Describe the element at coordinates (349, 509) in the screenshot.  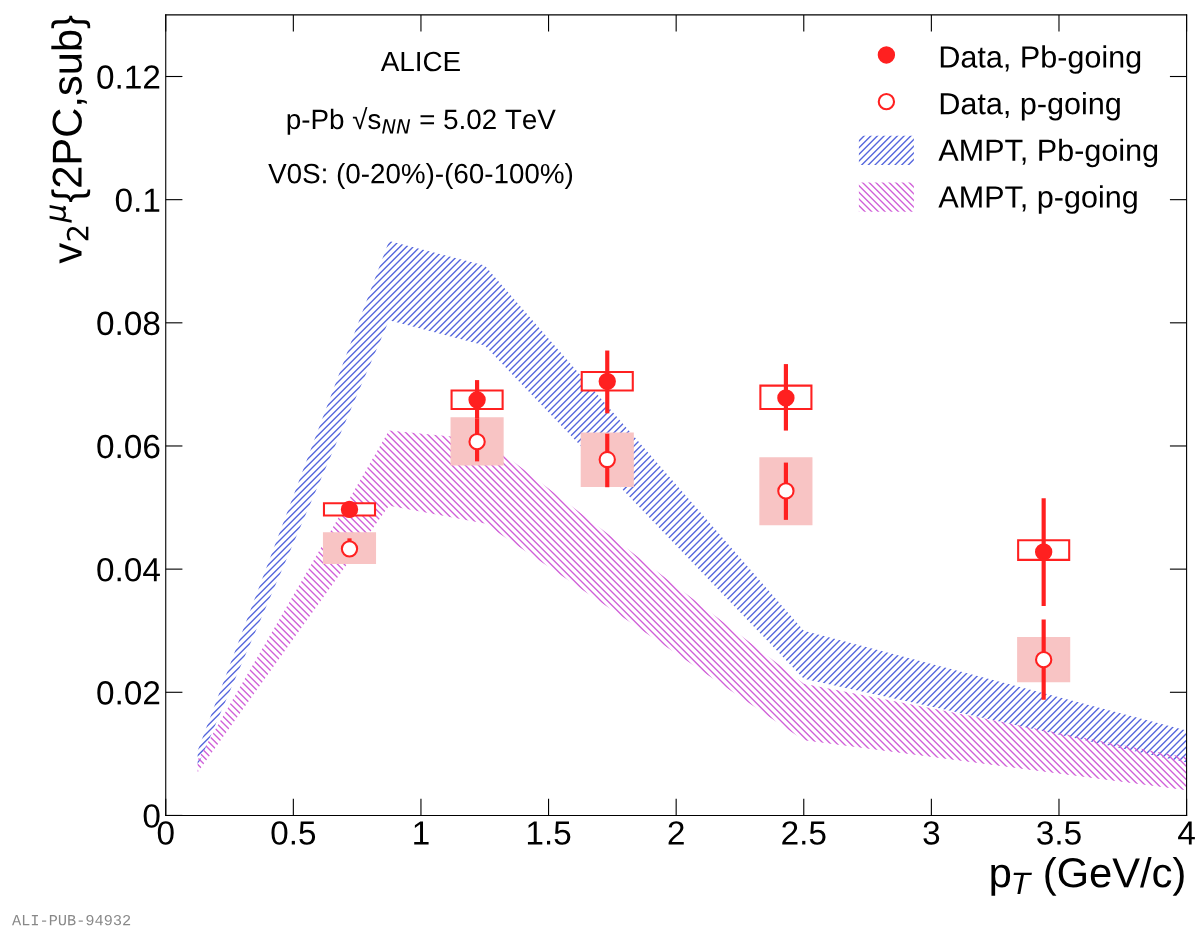
I see `point` at that location.